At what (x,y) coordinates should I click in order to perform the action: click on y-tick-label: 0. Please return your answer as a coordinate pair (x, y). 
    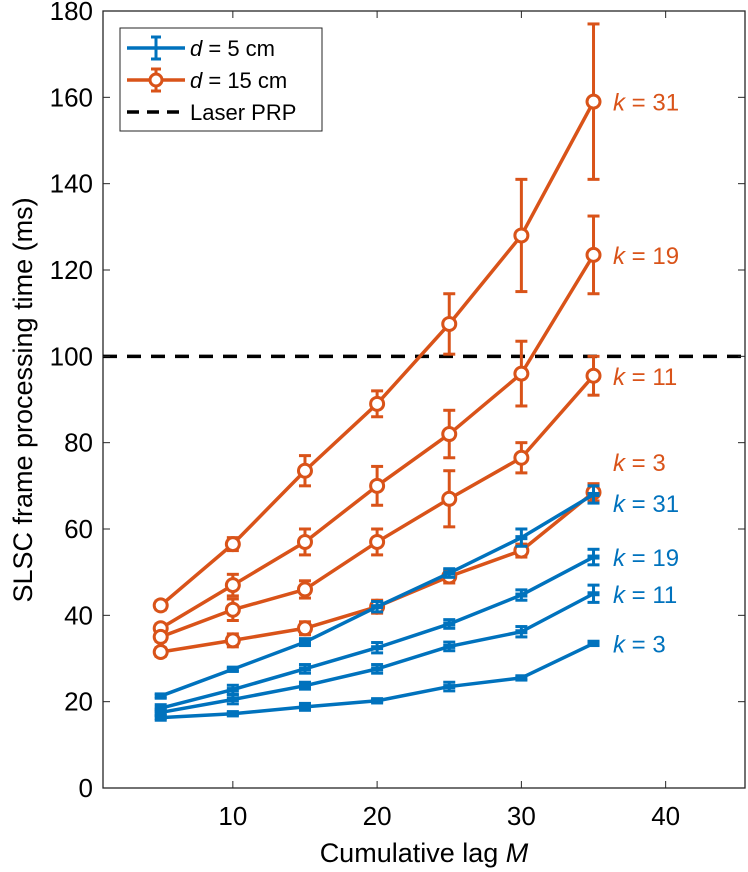
    Looking at the image, I should click on (86, 788).